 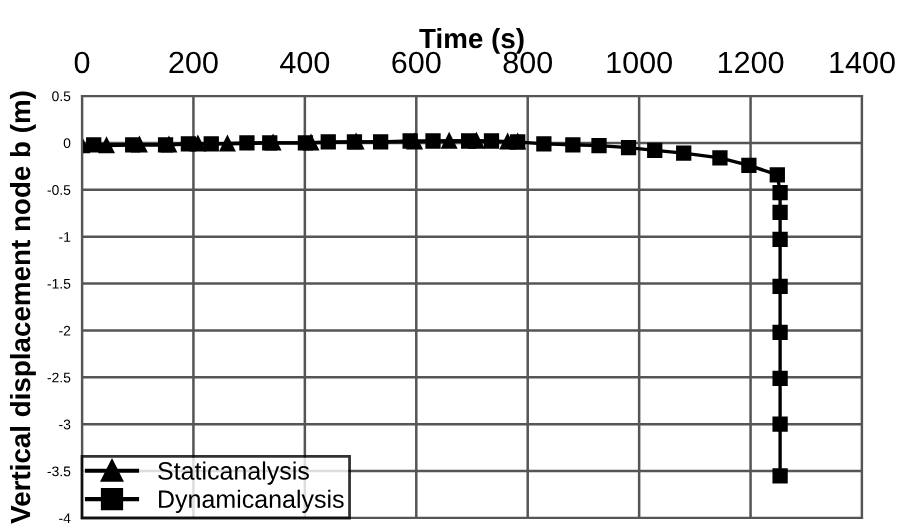 I want to click on x-axis-title: Time (s), so click(x=471, y=40).